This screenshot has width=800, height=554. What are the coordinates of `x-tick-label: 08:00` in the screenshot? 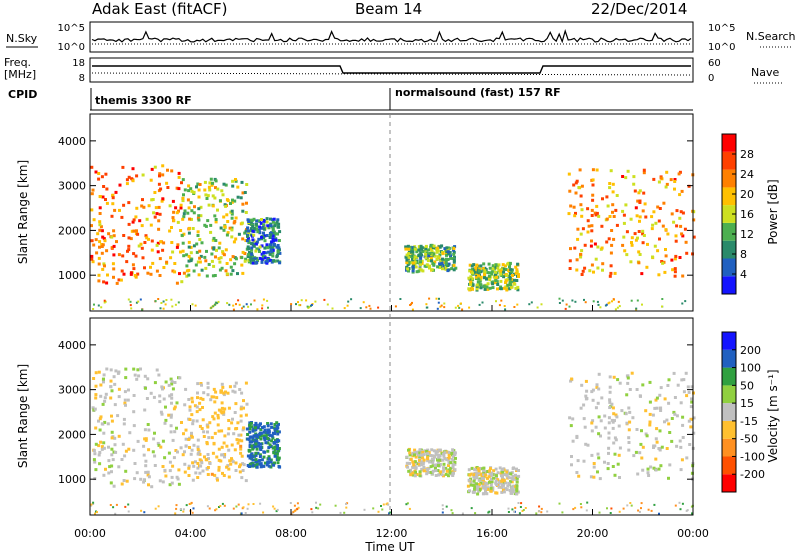 It's located at (291, 533).